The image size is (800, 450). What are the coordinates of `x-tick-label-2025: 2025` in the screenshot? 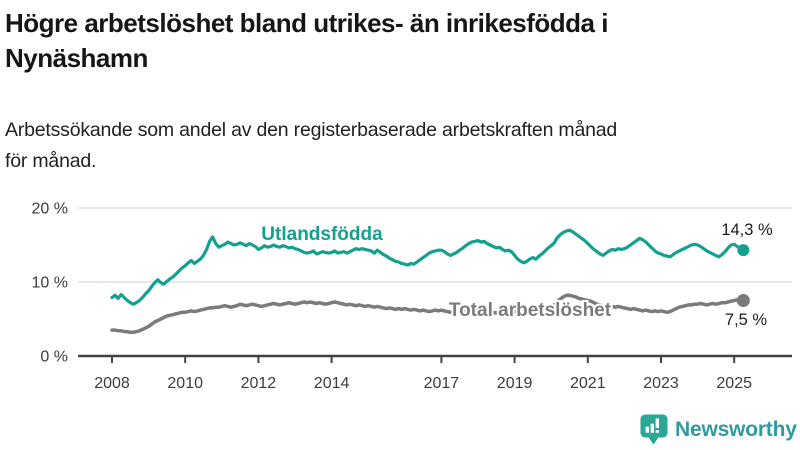 It's located at (734, 383).